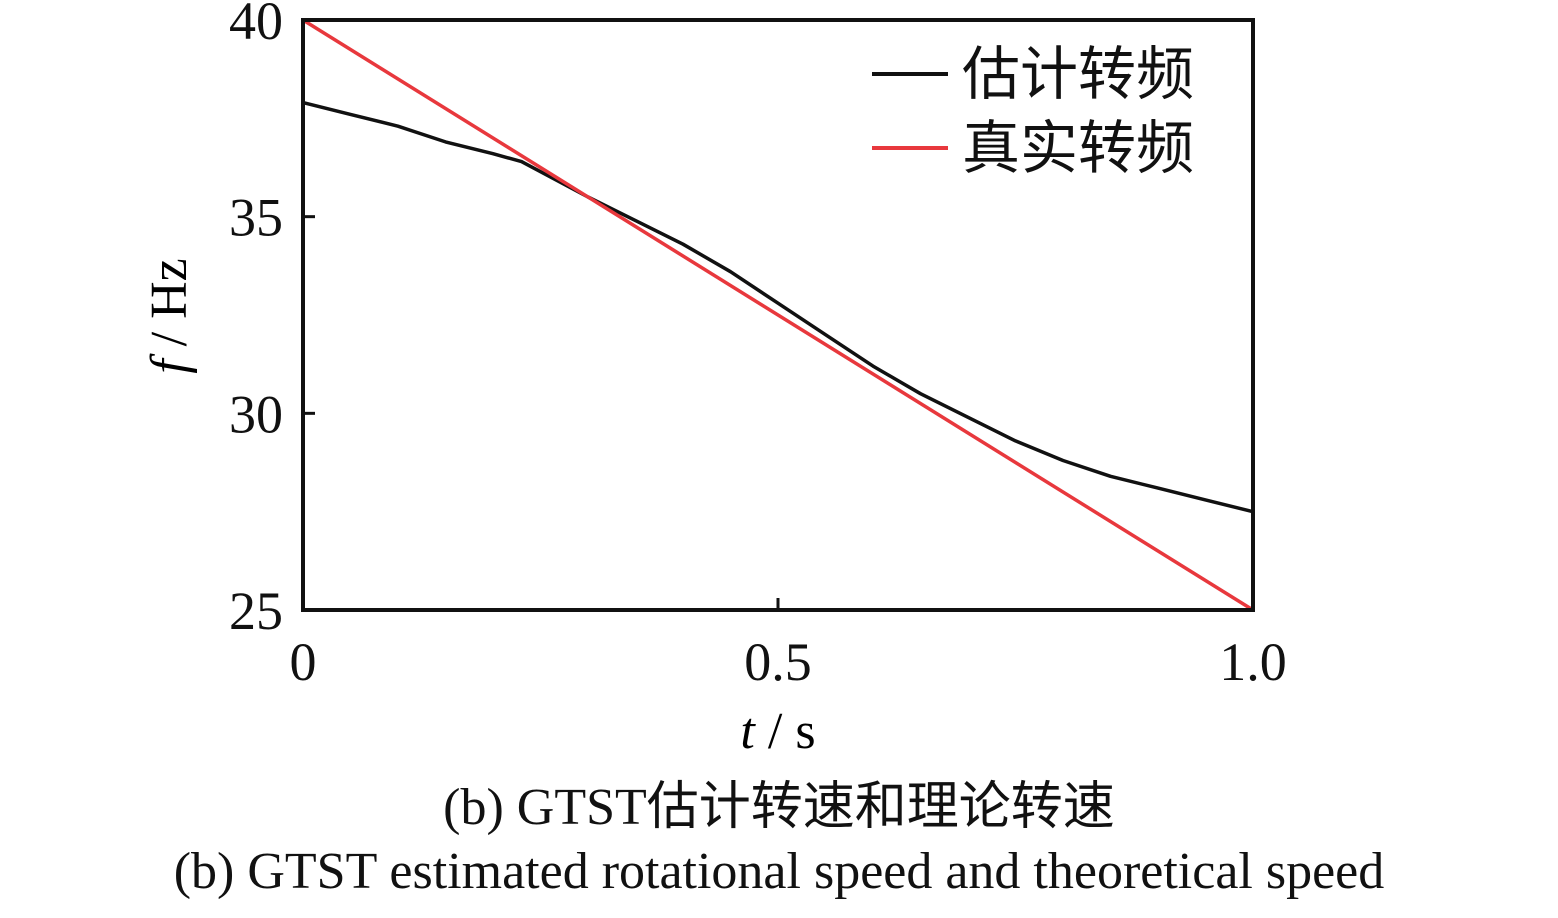 The image size is (1558, 918). I want to click on y-axis-label: f / Hz, so click(169, 316).